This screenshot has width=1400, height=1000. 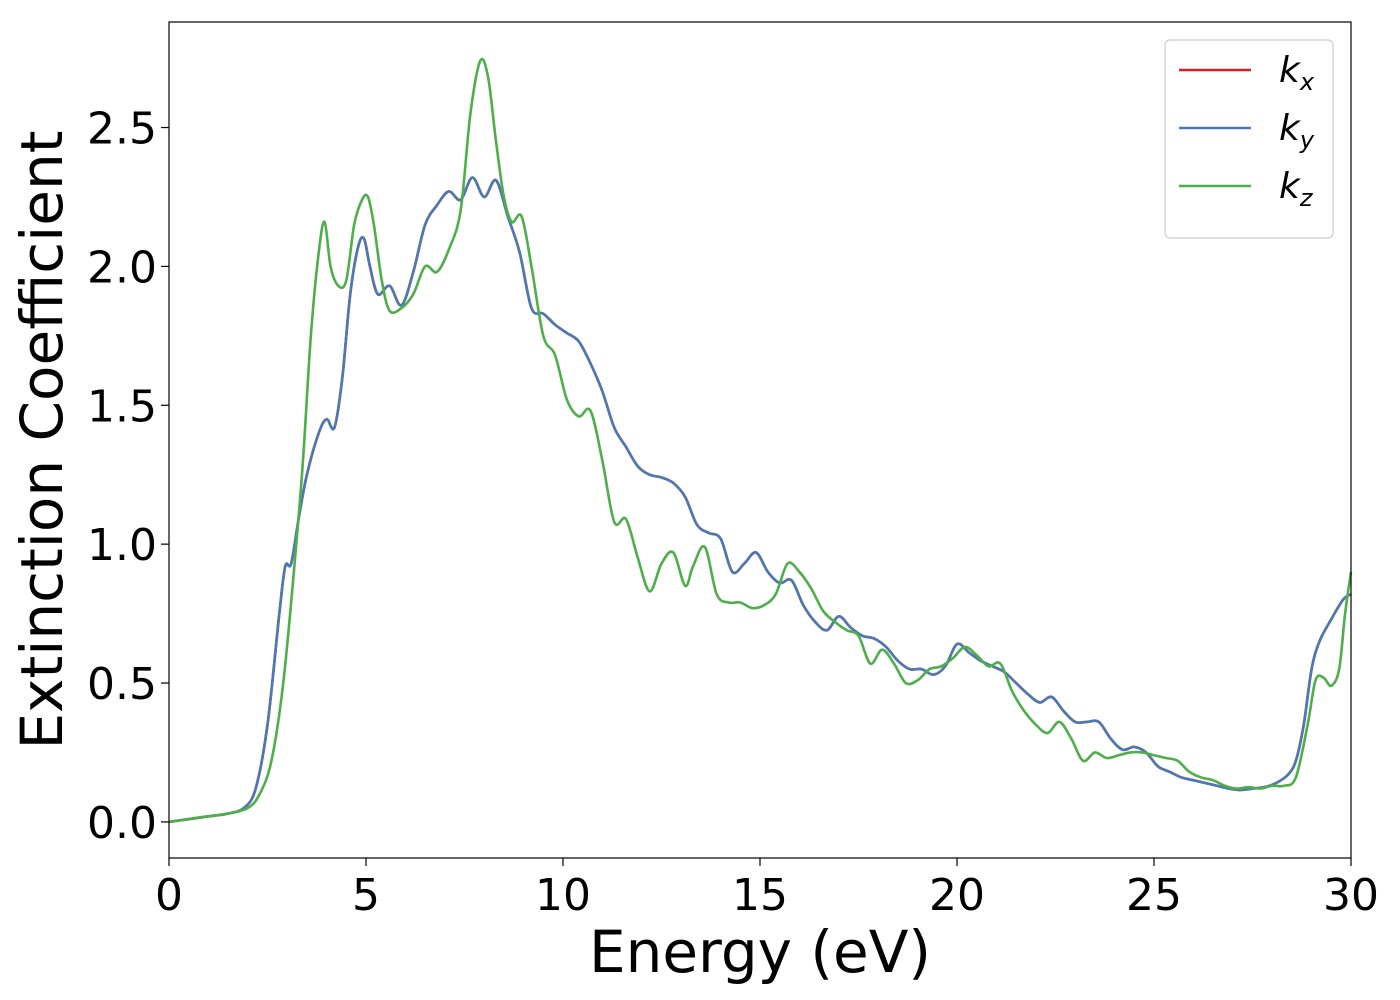 I want to click on y-axis-label: Extinction Coefficient, so click(x=42, y=440).